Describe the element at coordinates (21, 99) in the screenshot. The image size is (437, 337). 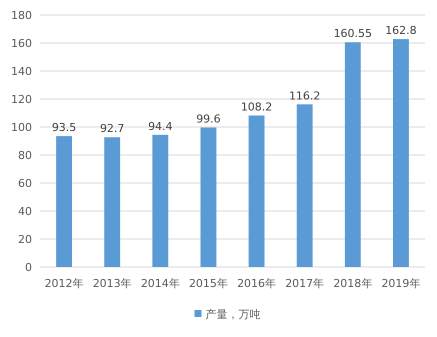
I see `y-tick-label: 120` at that location.